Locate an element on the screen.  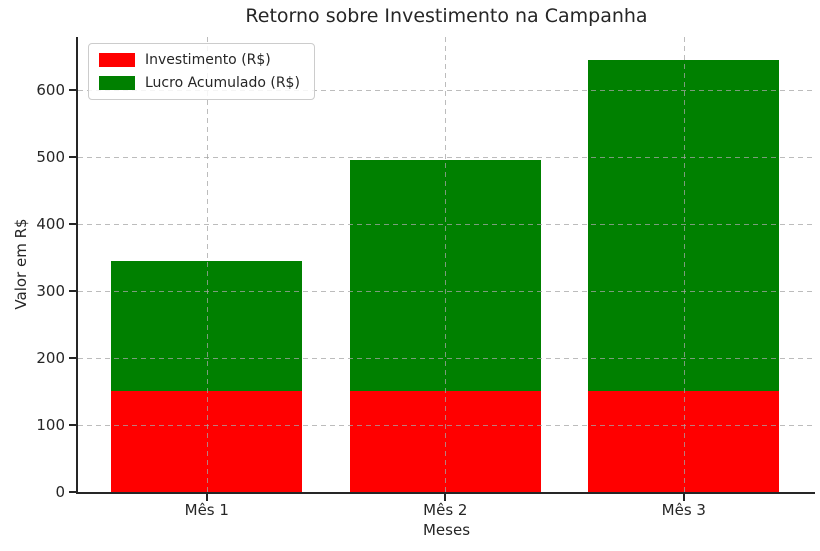
legend-label: Lucro Acumulado (R$) is located at coordinates (222, 83).